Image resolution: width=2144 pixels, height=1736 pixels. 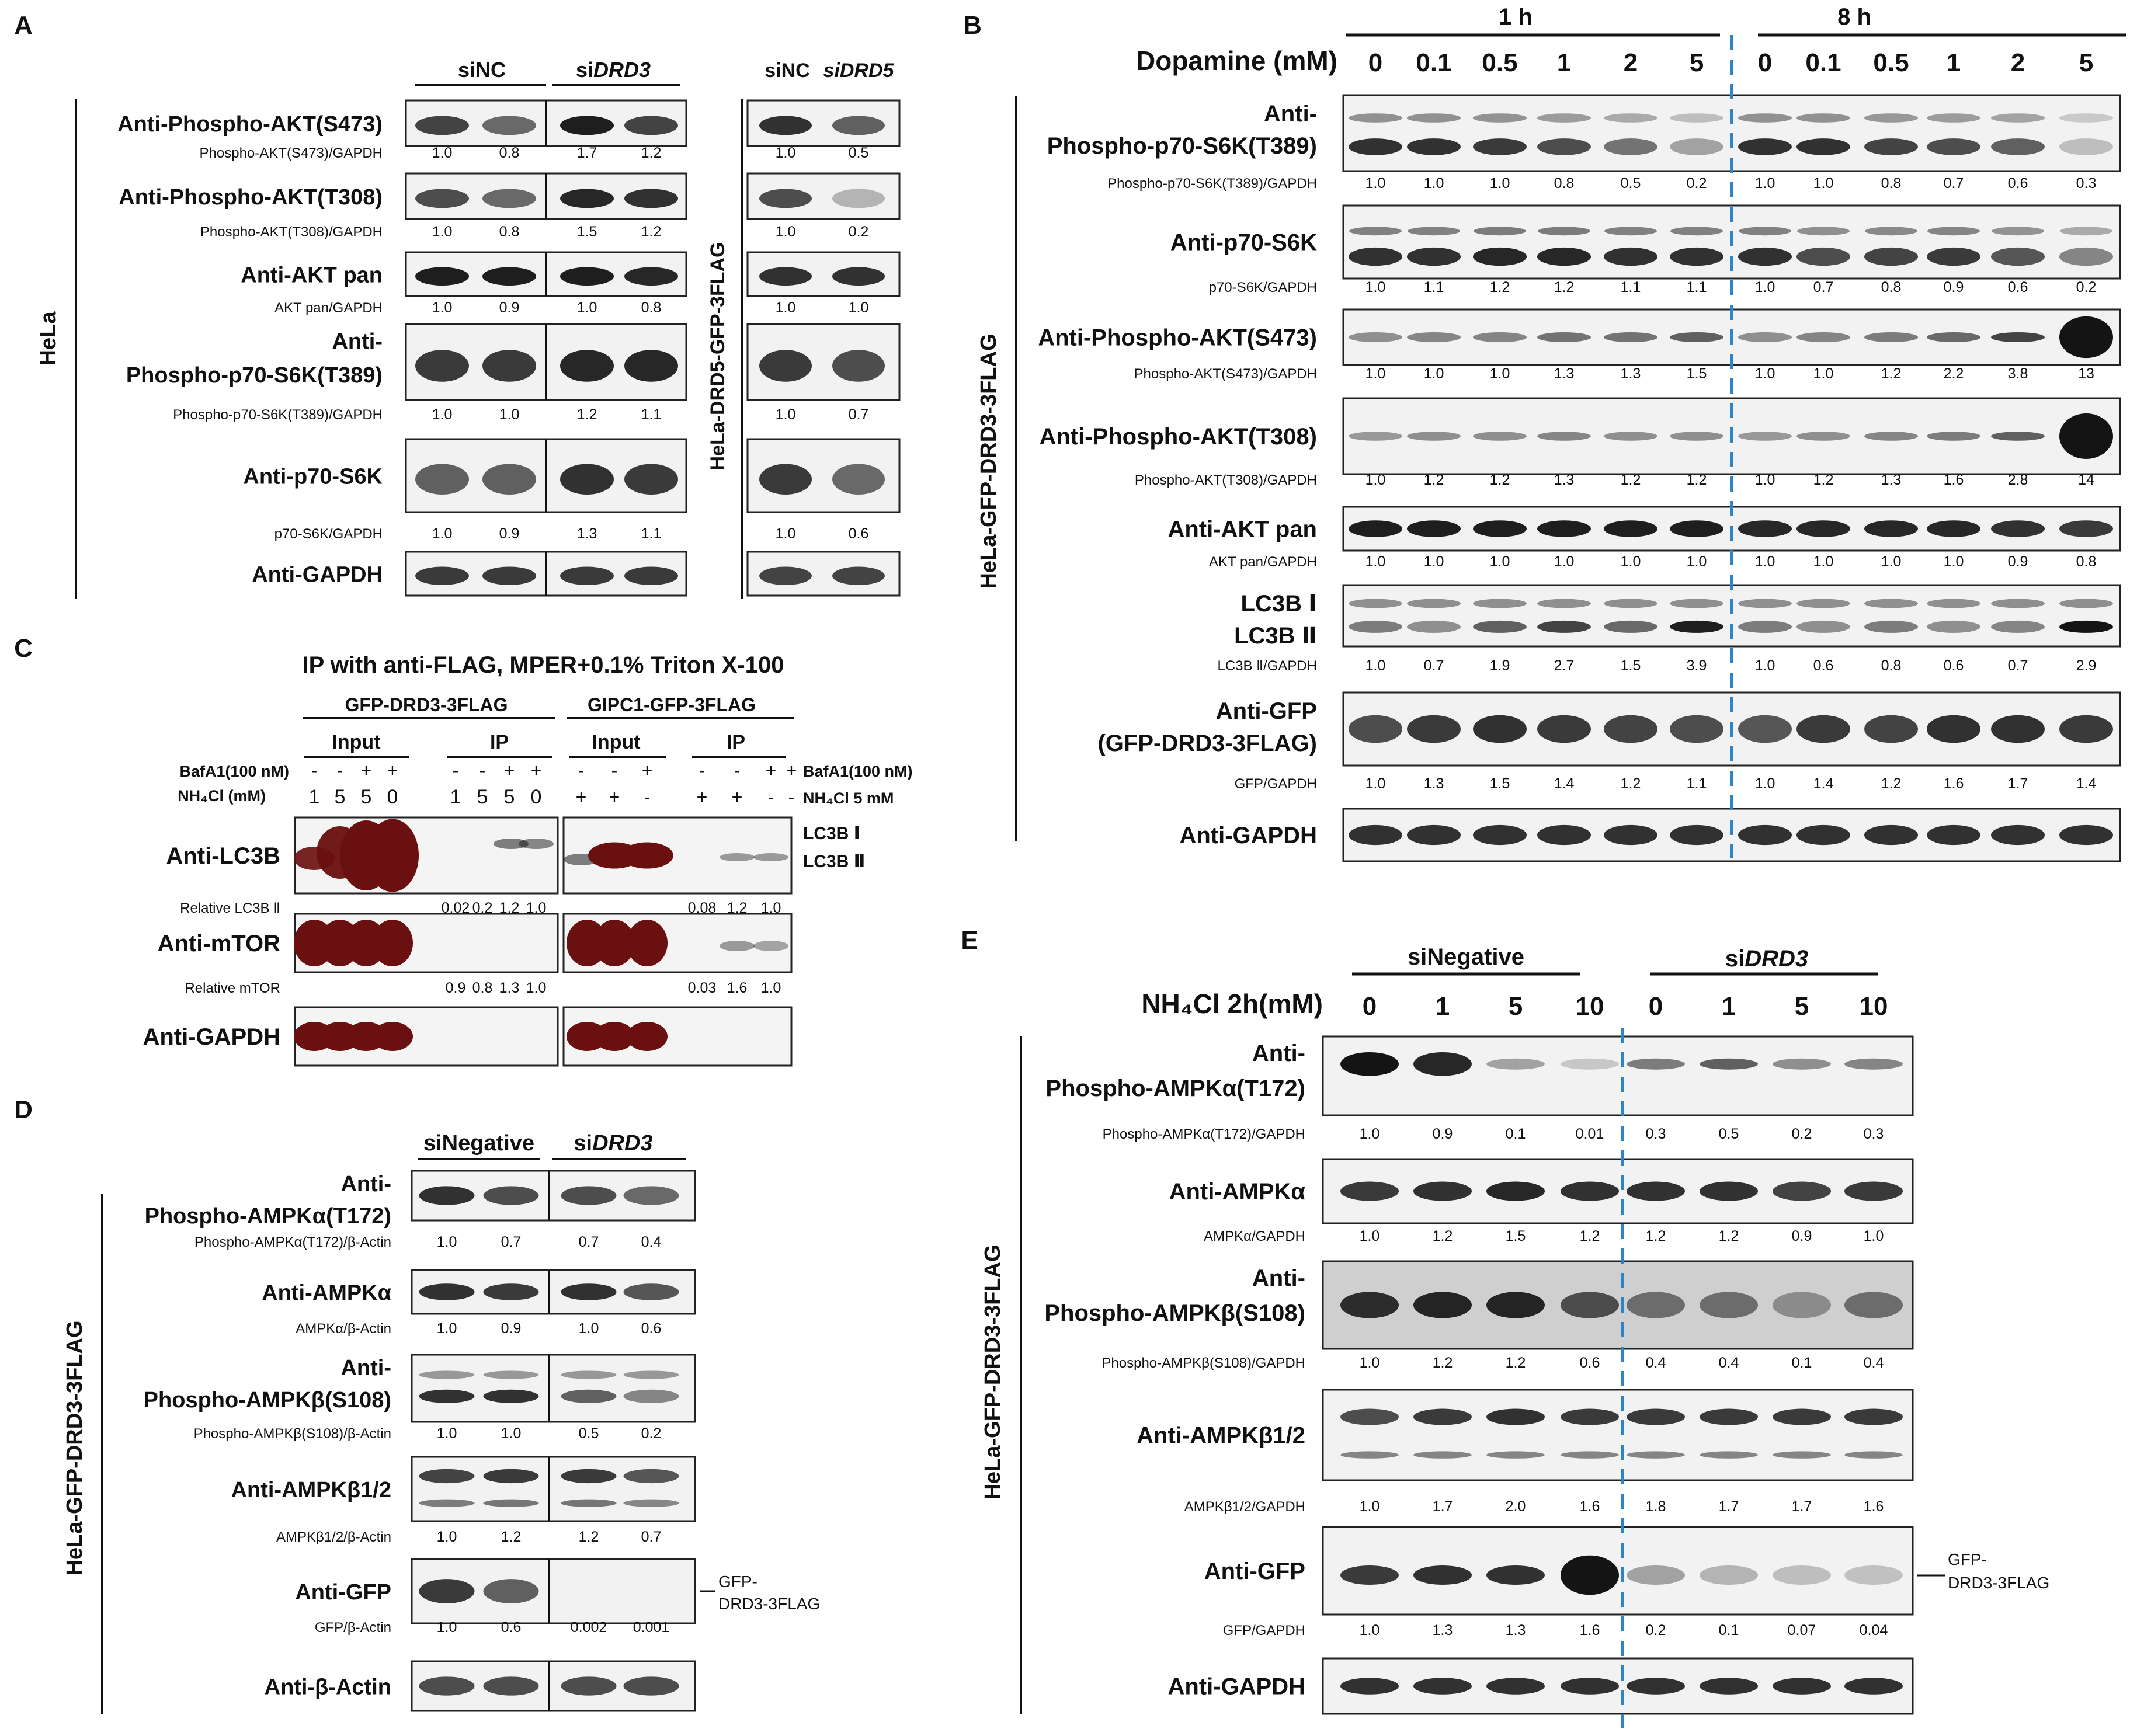 What do you see at coordinates (510, 153) in the screenshot?
I see `quant-value: 0.8` at bounding box center [510, 153].